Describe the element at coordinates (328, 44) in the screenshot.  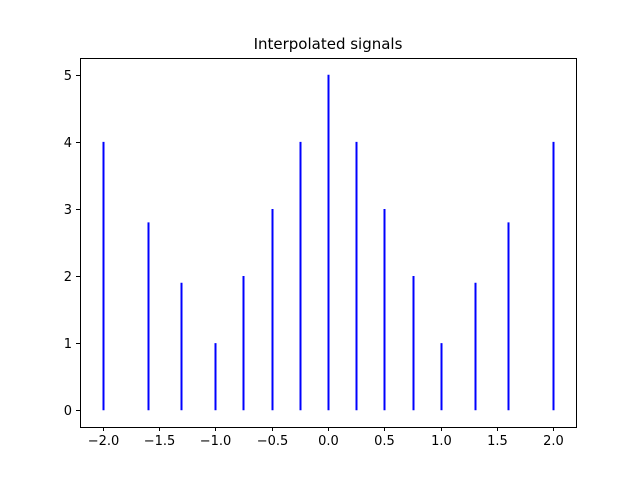
I see `chart-title: Interpolated signals` at that location.